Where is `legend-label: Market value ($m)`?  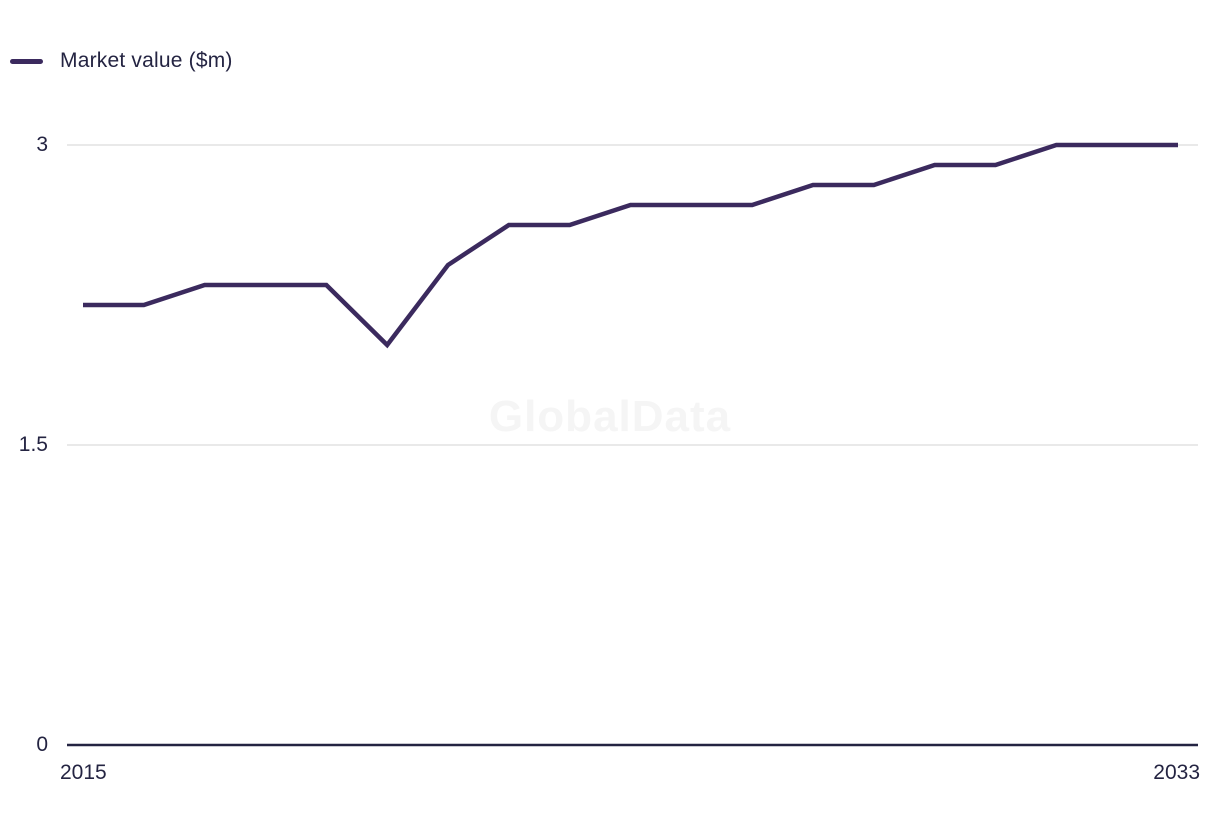
legend-label: Market value ($m) is located at coordinates (146, 60).